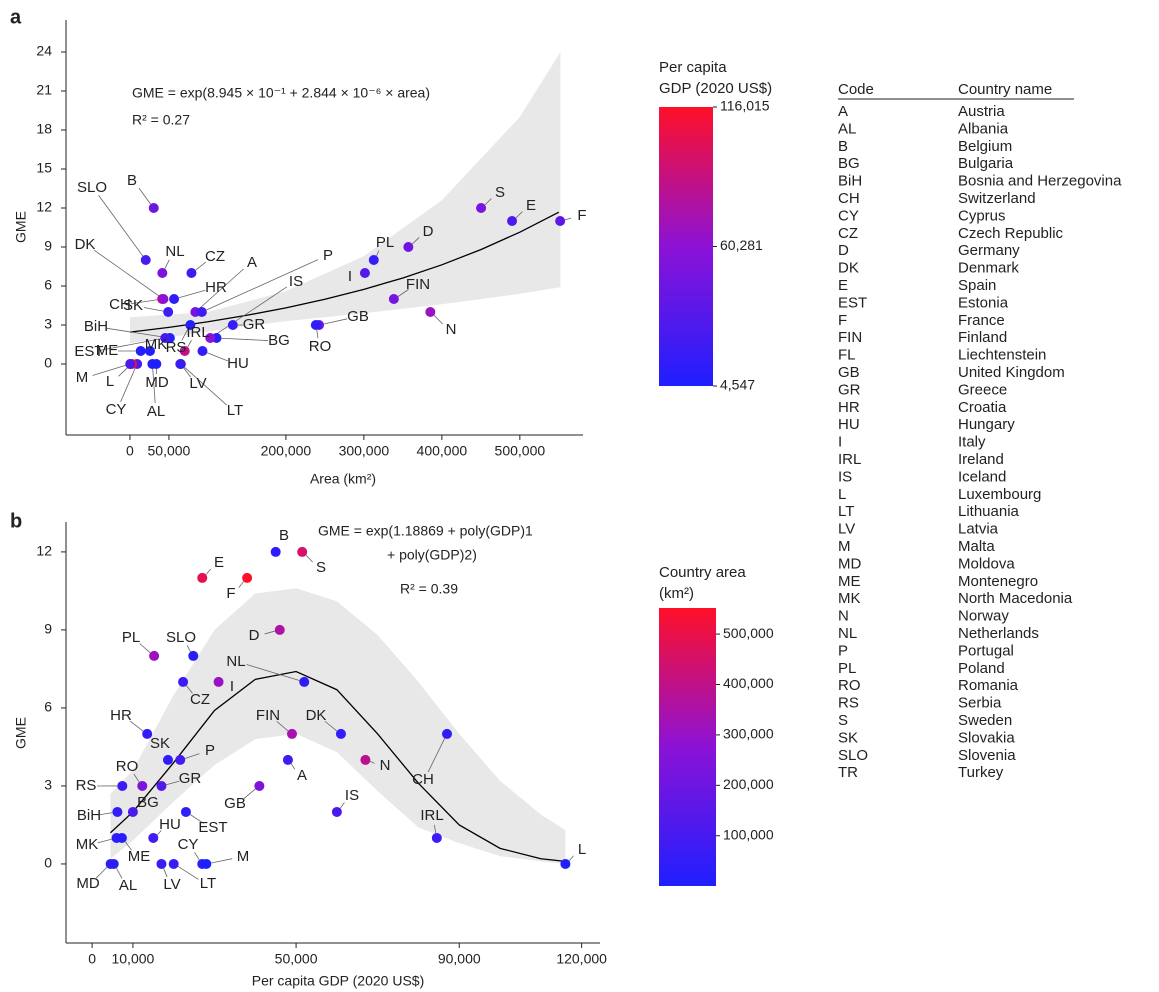 This screenshot has height=992, width=1159. I want to click on y-tick-label: 12, so click(44, 551).